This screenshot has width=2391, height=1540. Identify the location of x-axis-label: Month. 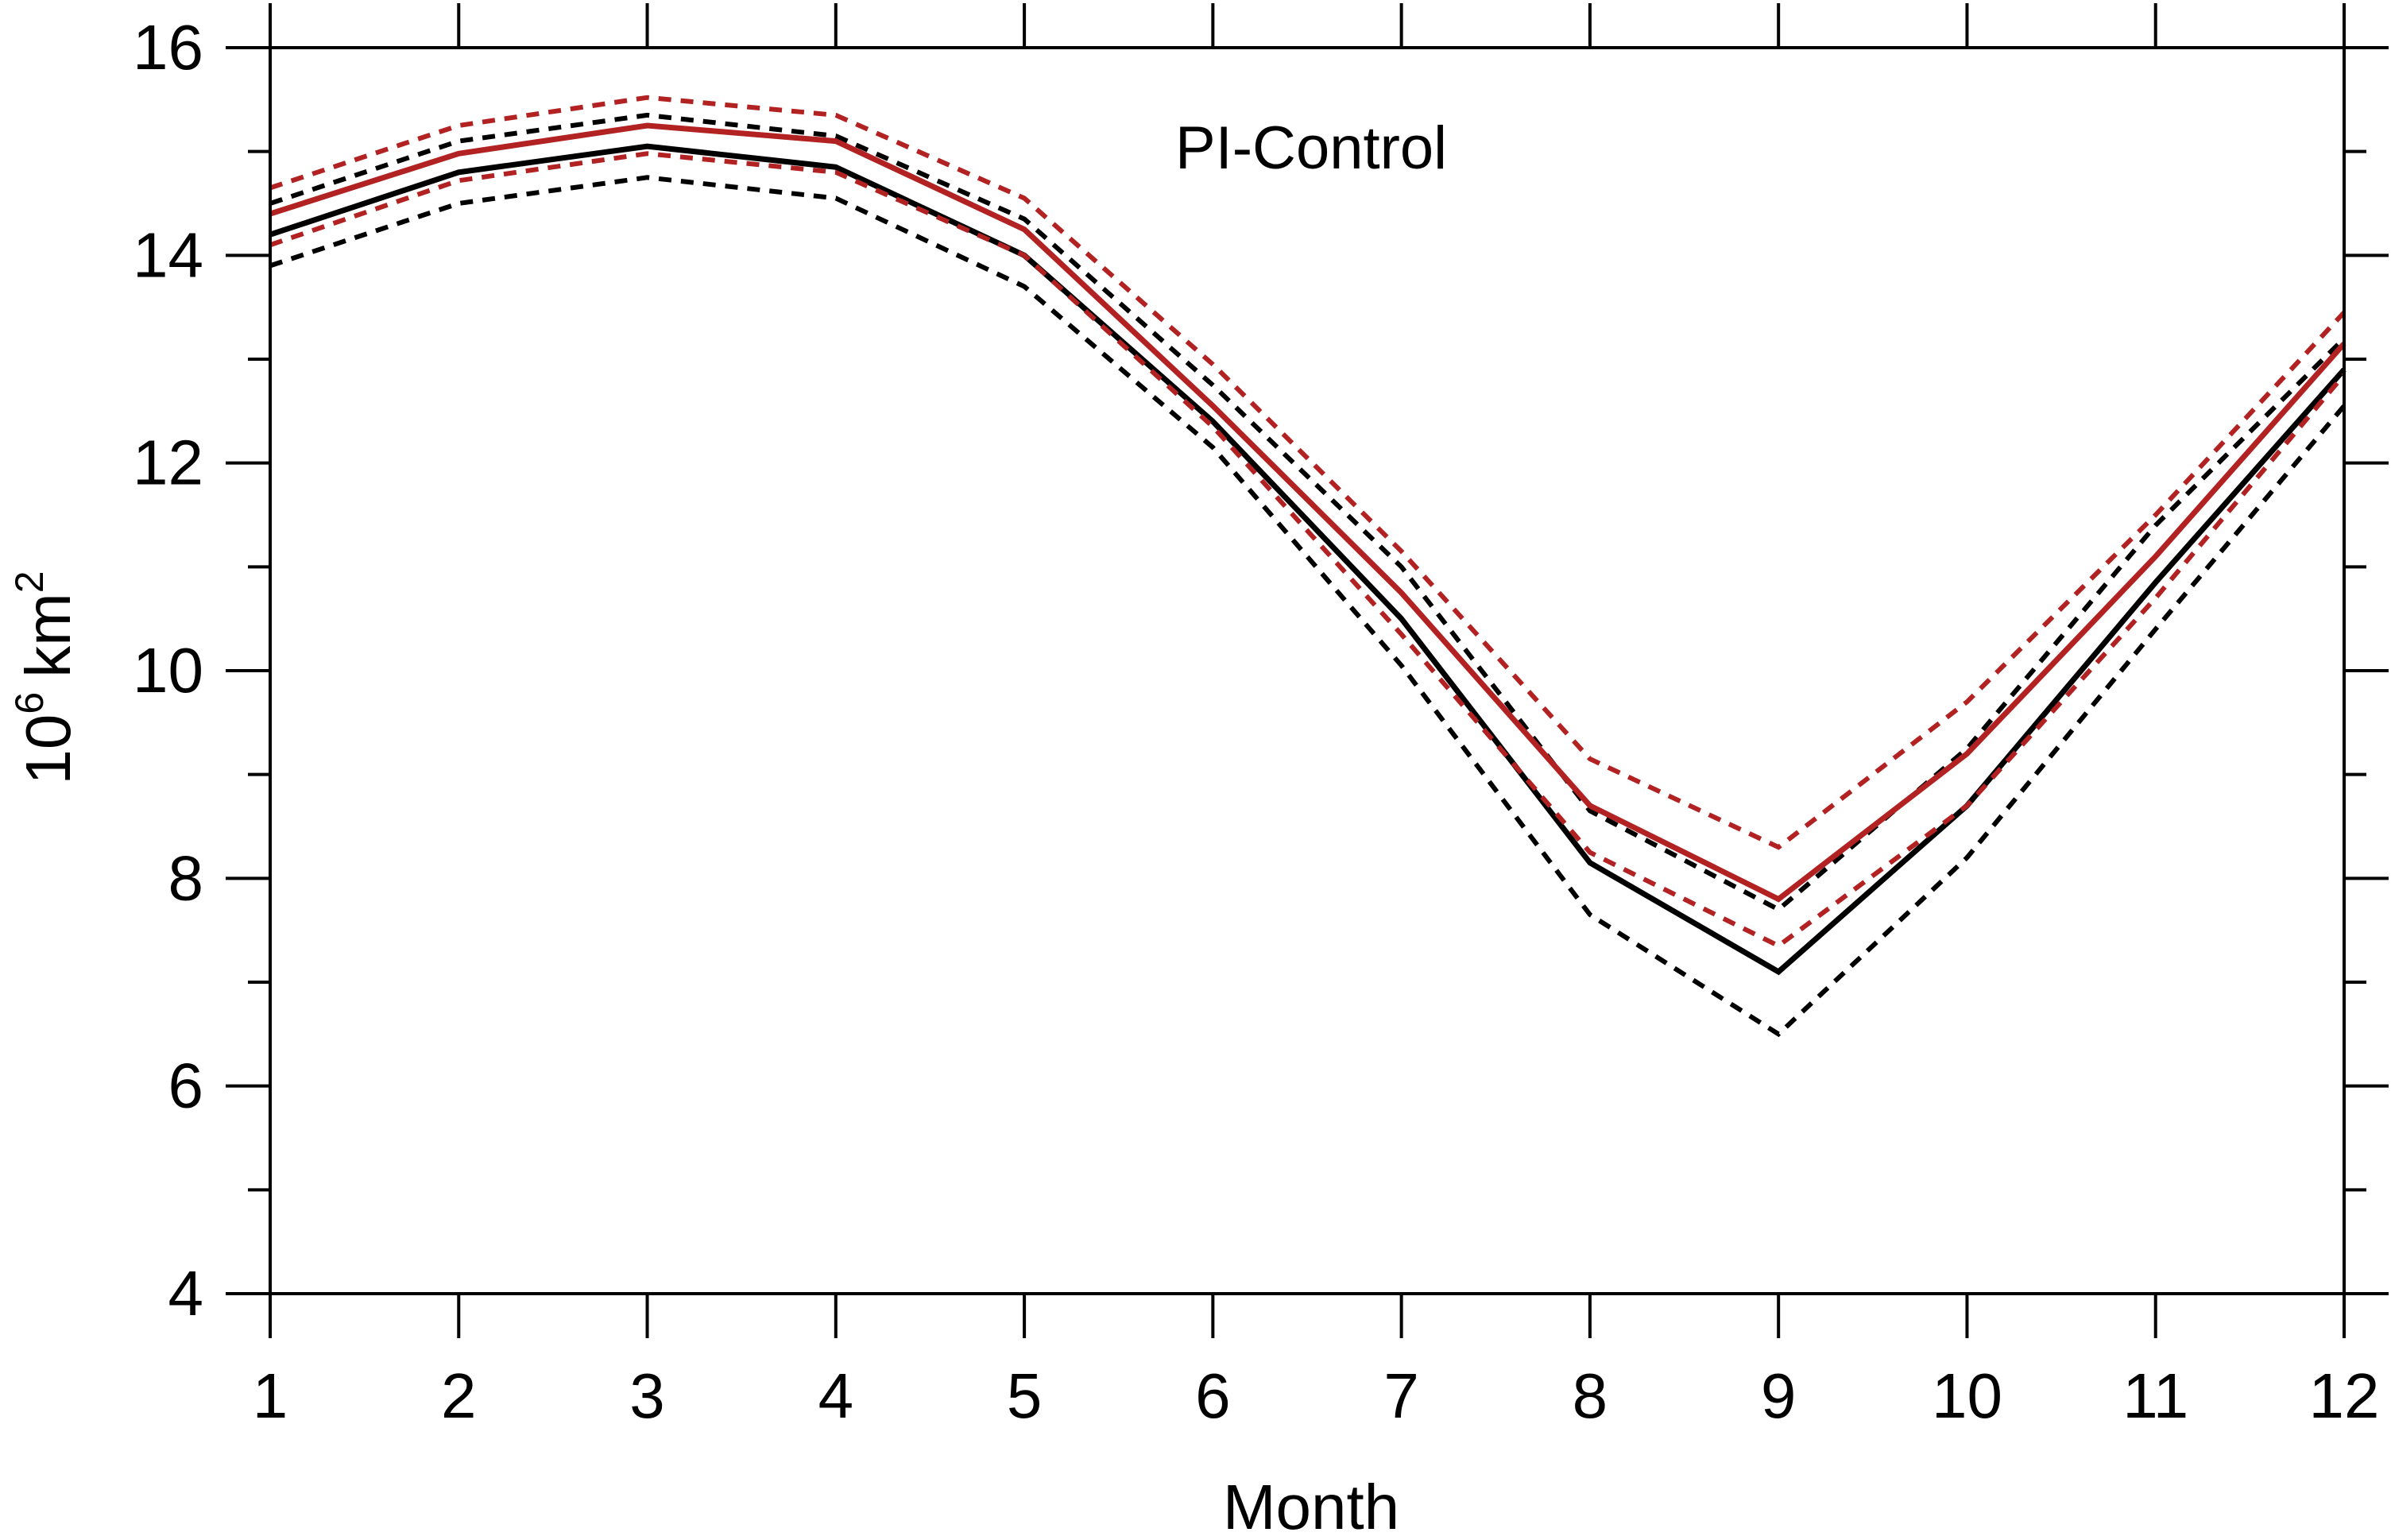
(1311, 1506).